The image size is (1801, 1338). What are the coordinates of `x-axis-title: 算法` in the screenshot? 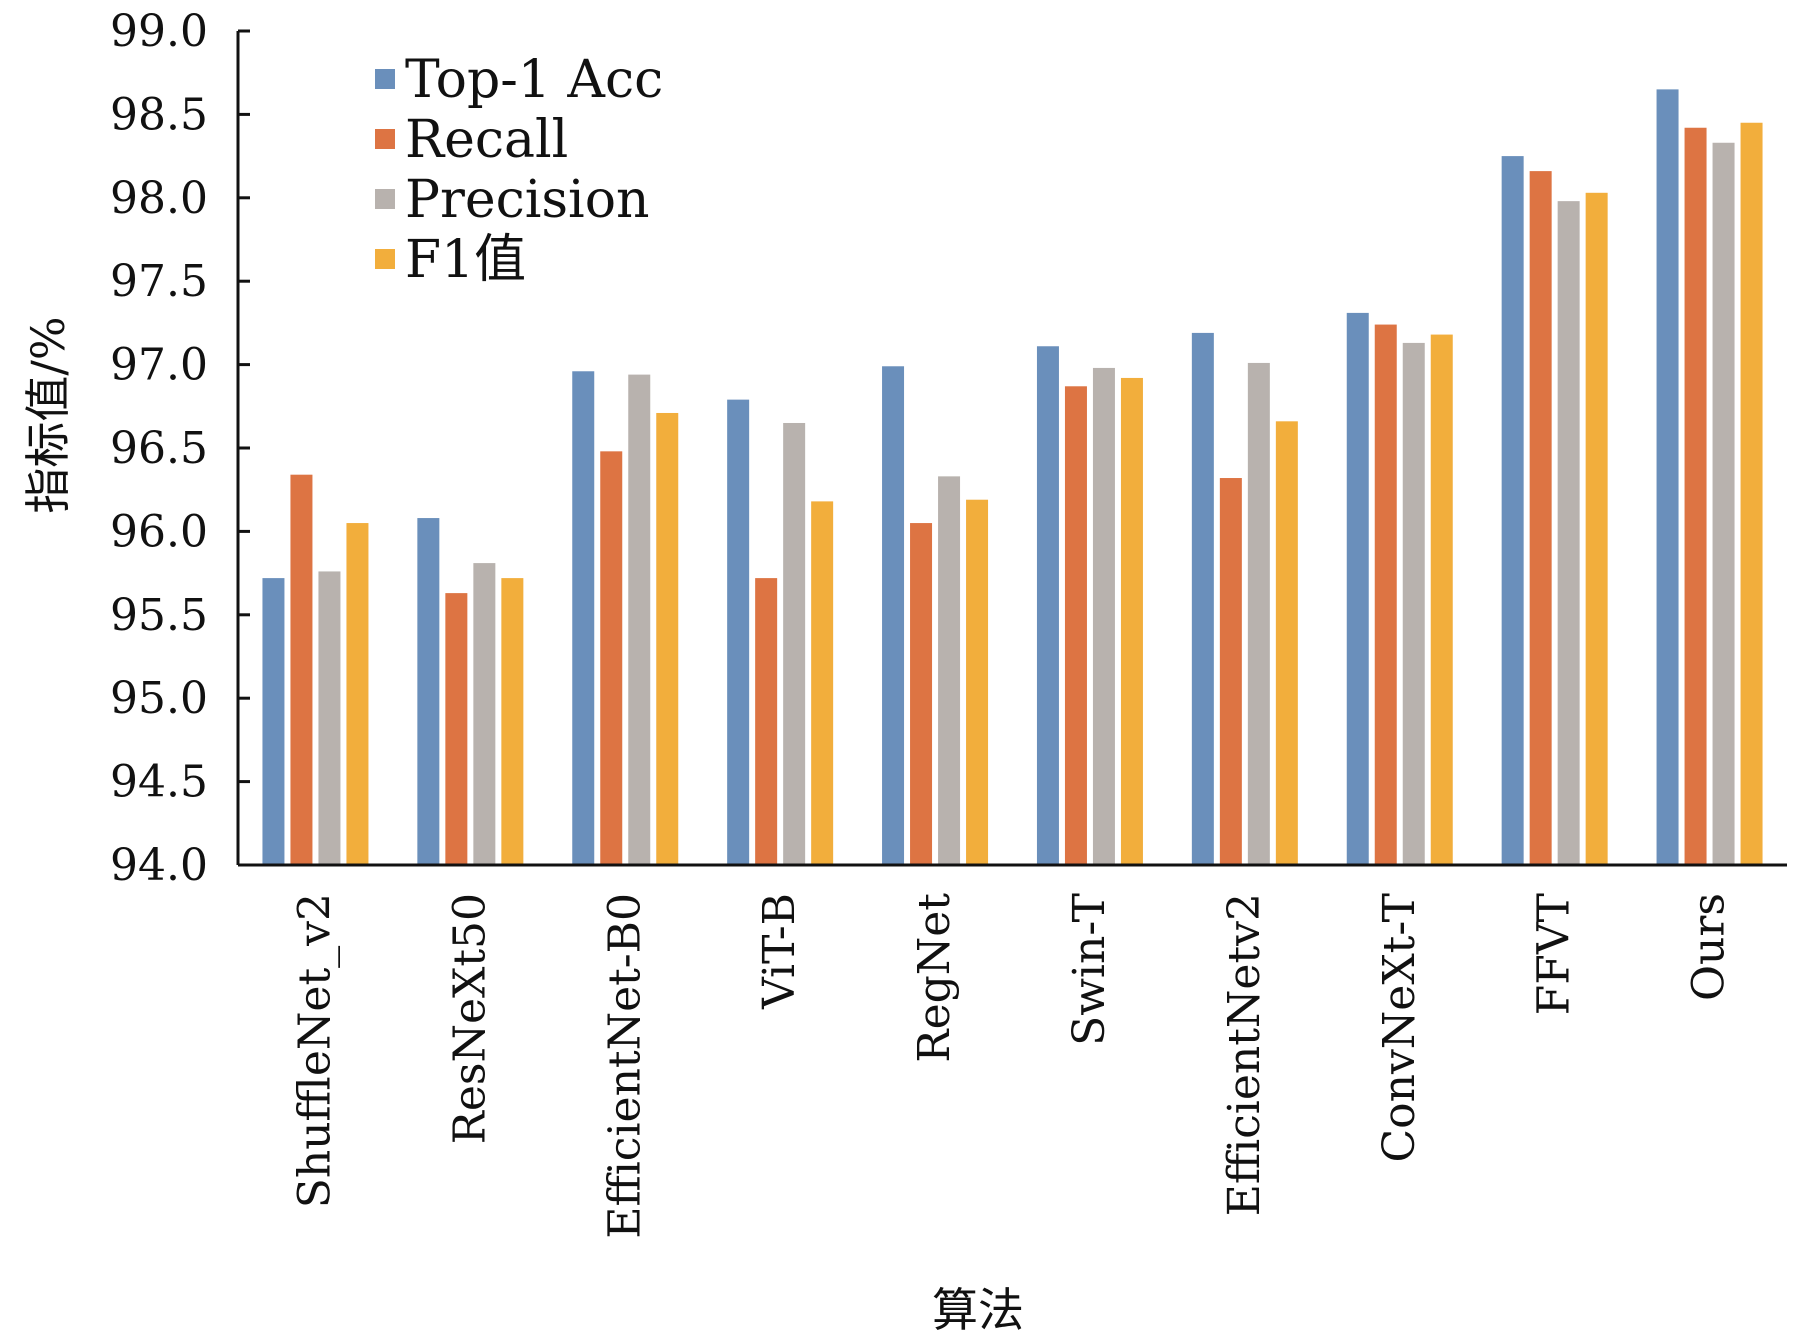 It's located at (978, 1310).